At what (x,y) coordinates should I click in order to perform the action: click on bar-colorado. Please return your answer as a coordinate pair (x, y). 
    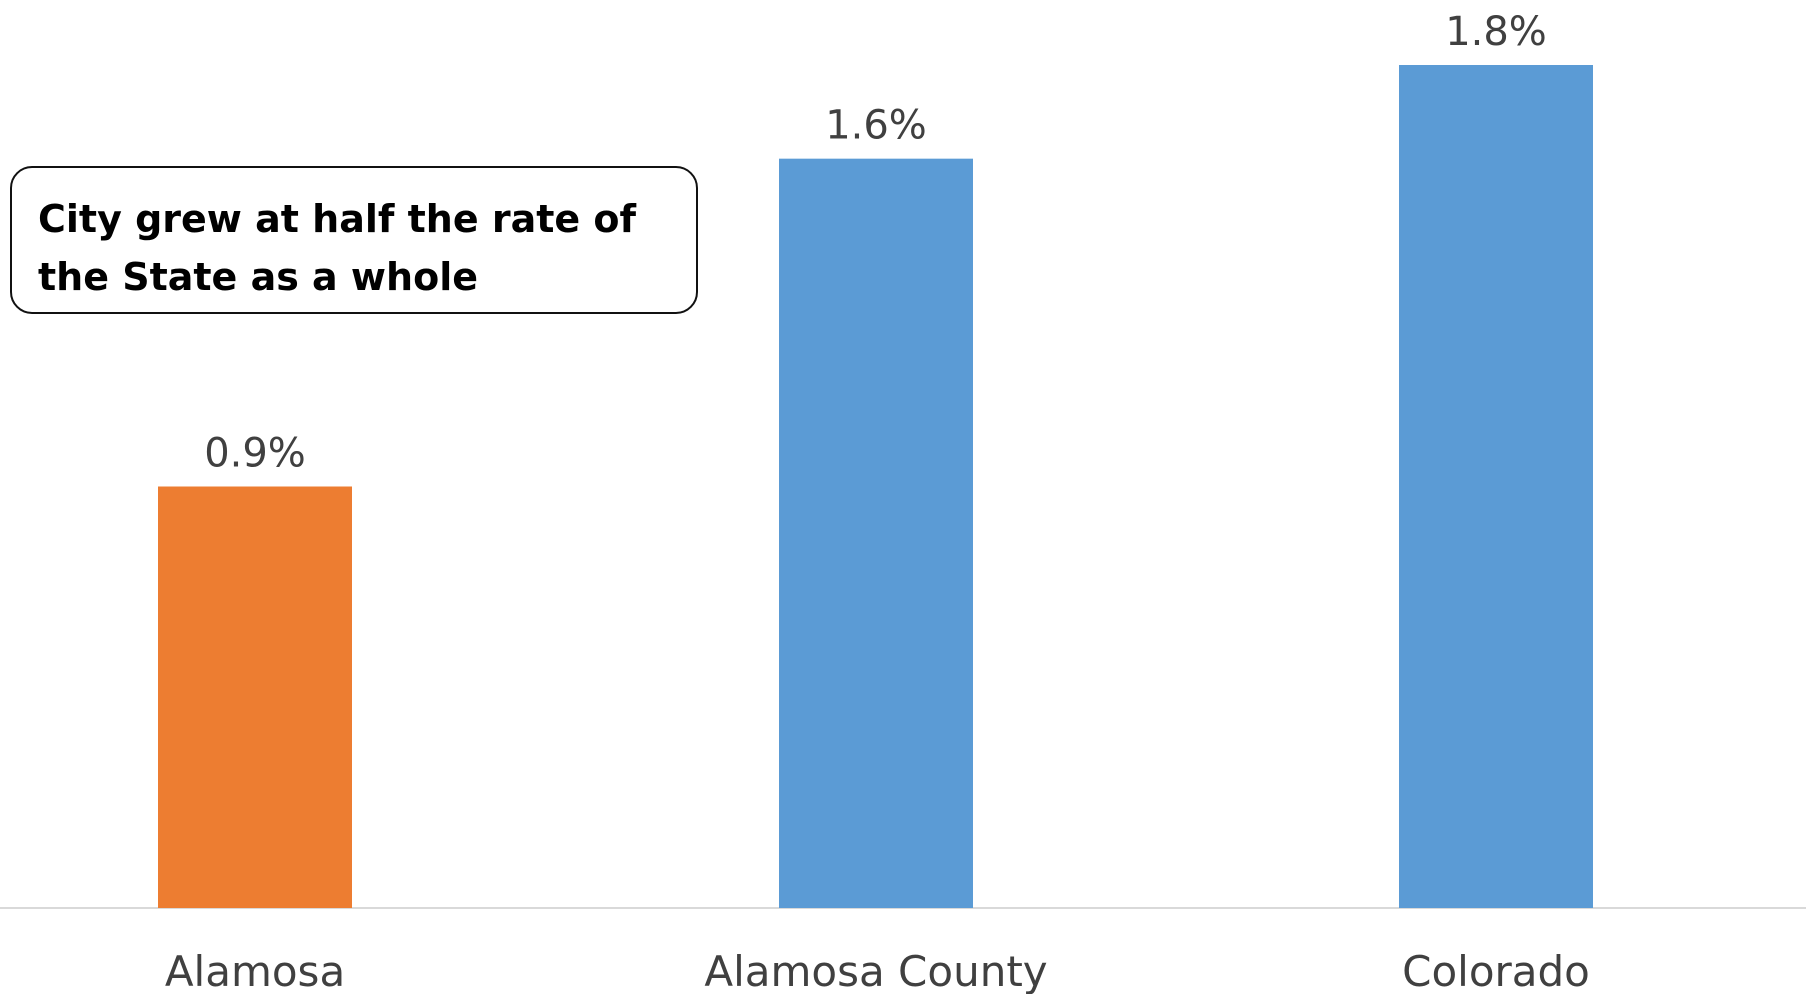
    Looking at the image, I should click on (1496, 486).